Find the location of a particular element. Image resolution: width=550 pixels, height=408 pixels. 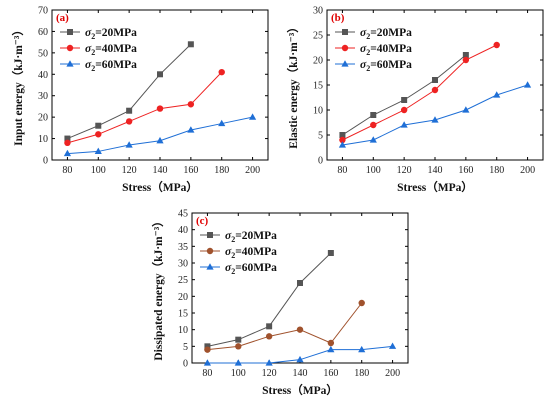

y-tick-label: 70 is located at coordinates (43, 11).